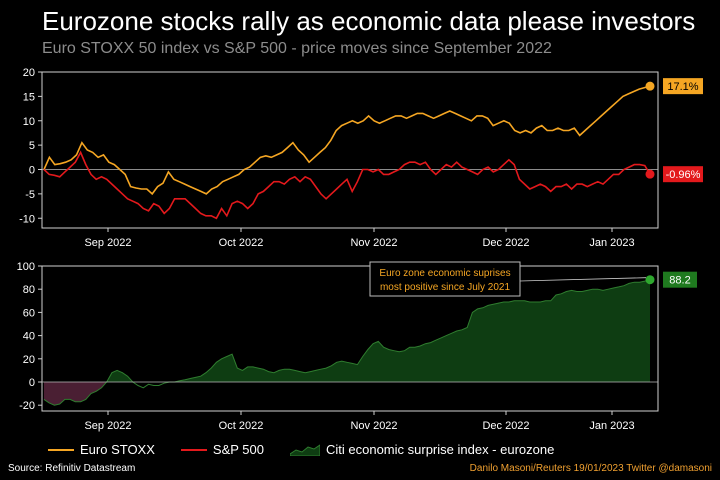 This screenshot has width=720, height=480. Describe the element at coordinates (29, 122) in the screenshot. I see `top-ytick-label: 10` at that location.